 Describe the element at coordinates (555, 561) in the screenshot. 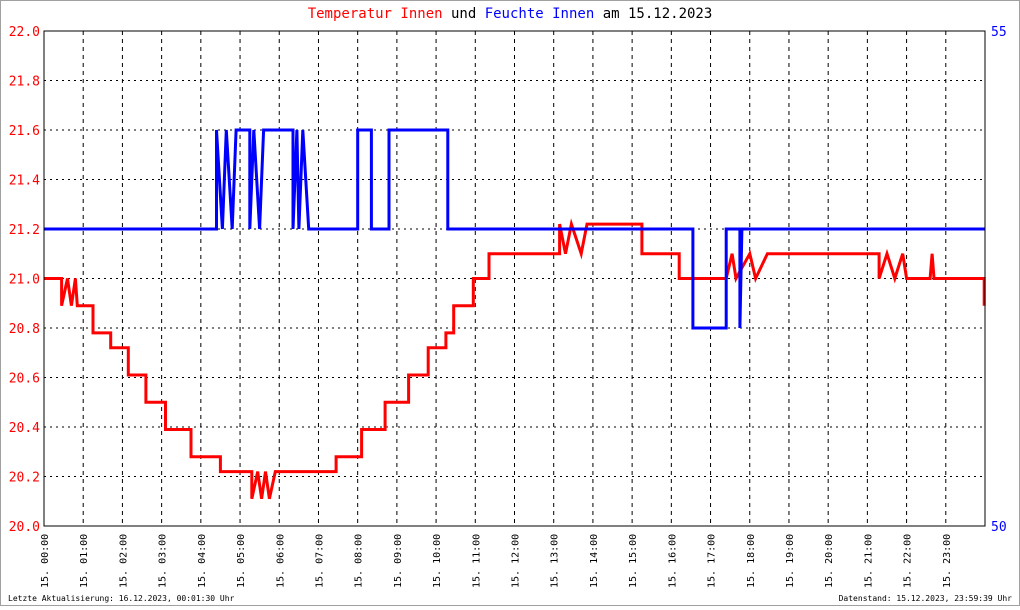

I see `x-tick-label: 15. 13:00` at that location.